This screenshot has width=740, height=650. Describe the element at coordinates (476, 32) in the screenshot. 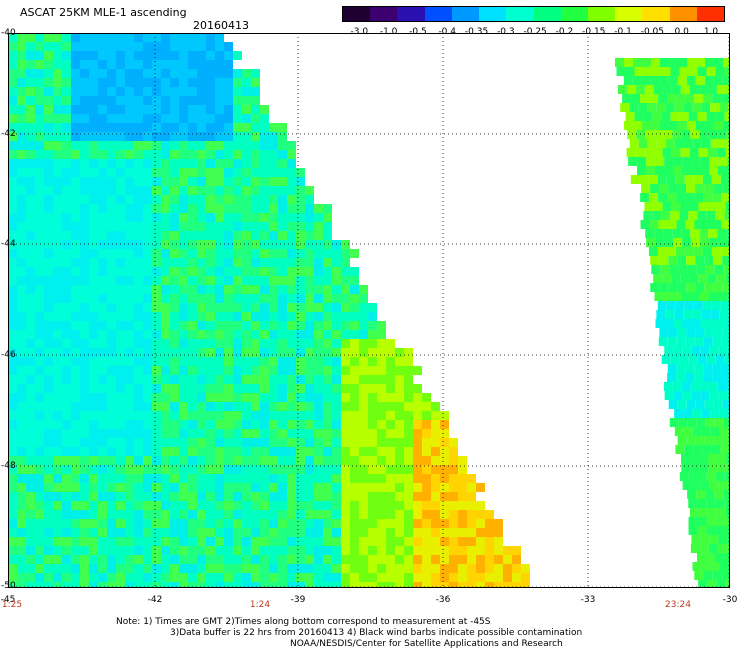

I see `color-scale-tick-label: -0.35` at that location.